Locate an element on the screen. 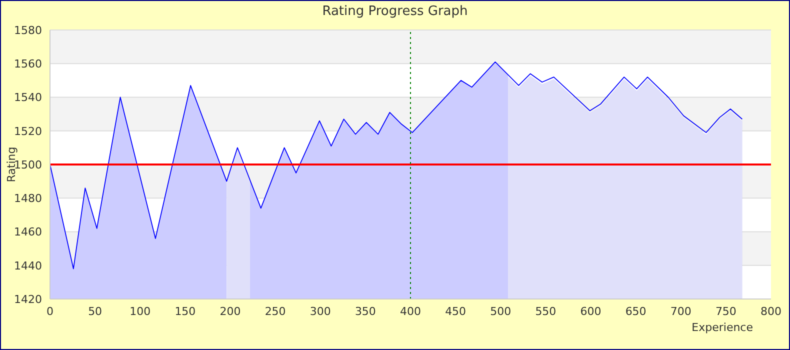  x-tick-label: 300 is located at coordinates (320, 311).